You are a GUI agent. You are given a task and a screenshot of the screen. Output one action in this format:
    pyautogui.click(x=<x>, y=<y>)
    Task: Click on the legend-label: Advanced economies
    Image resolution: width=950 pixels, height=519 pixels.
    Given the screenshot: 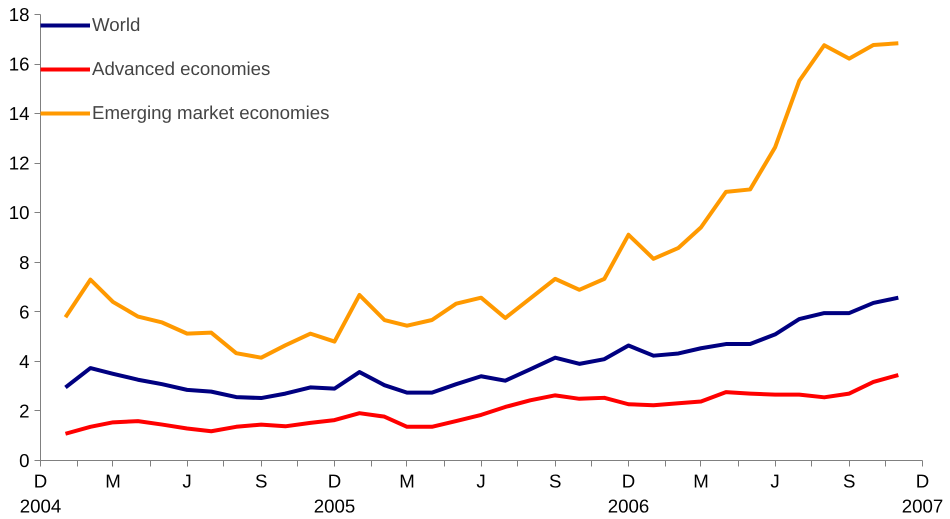 What is the action you would take?
    pyautogui.click(x=181, y=69)
    